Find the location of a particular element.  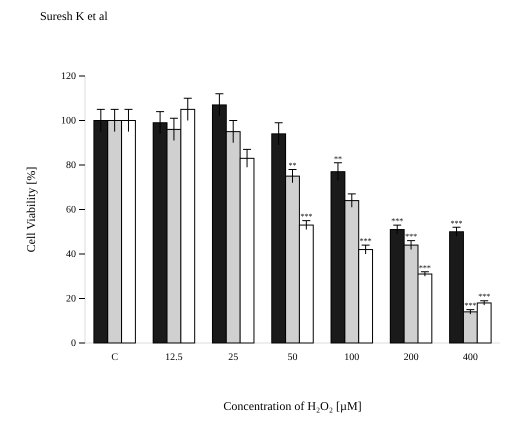

y-tick-label: 80 is located at coordinates (71, 166).